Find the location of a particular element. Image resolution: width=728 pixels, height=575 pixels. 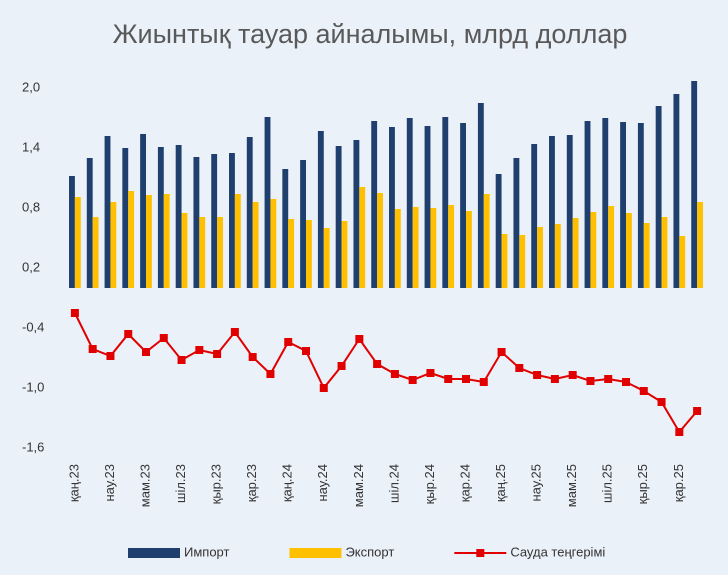

legend-label: Сауда теңгерімі is located at coordinates (557, 551).